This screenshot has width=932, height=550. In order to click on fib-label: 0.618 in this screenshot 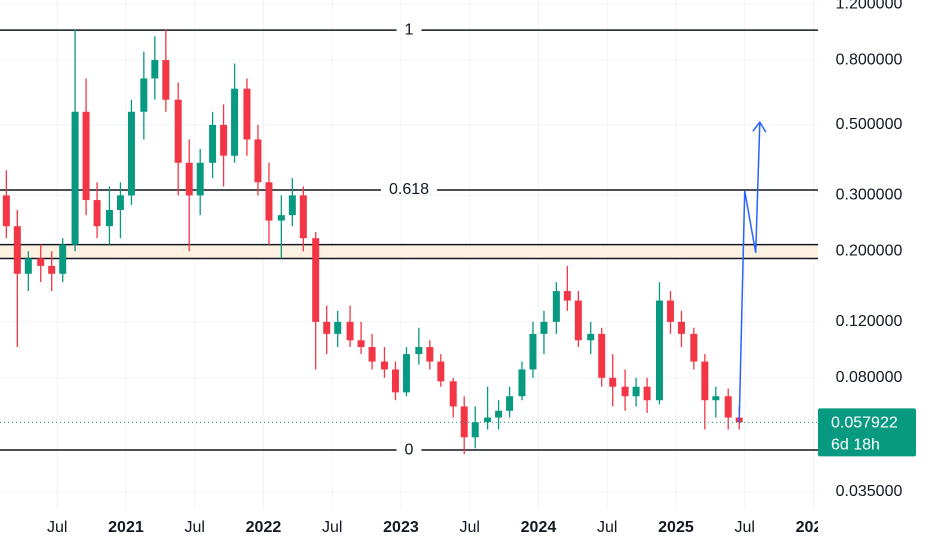, I will do `click(409, 189)`.